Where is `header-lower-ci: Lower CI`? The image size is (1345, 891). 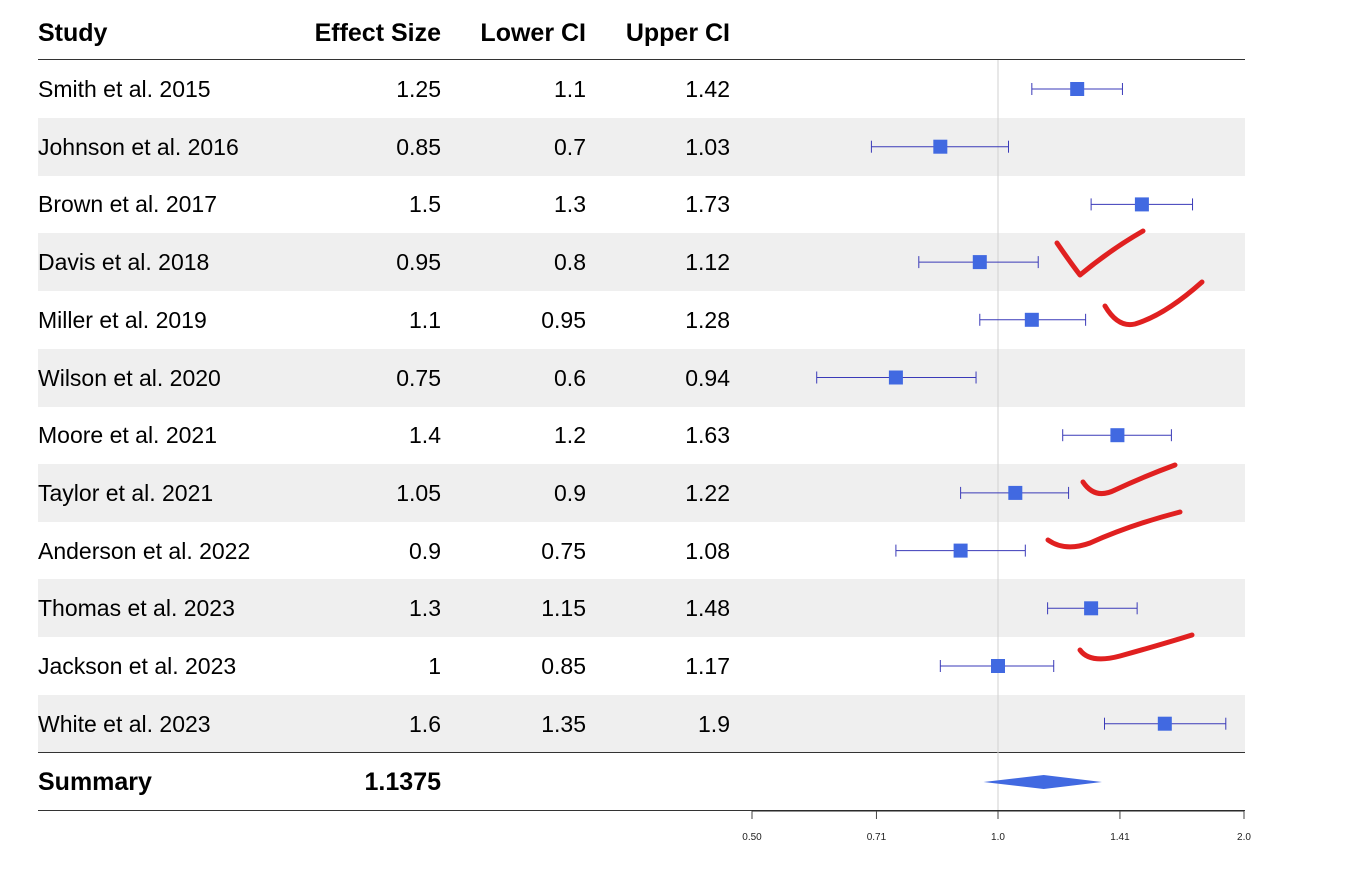
header-lower-ci: Lower CI is located at coordinates (533, 33).